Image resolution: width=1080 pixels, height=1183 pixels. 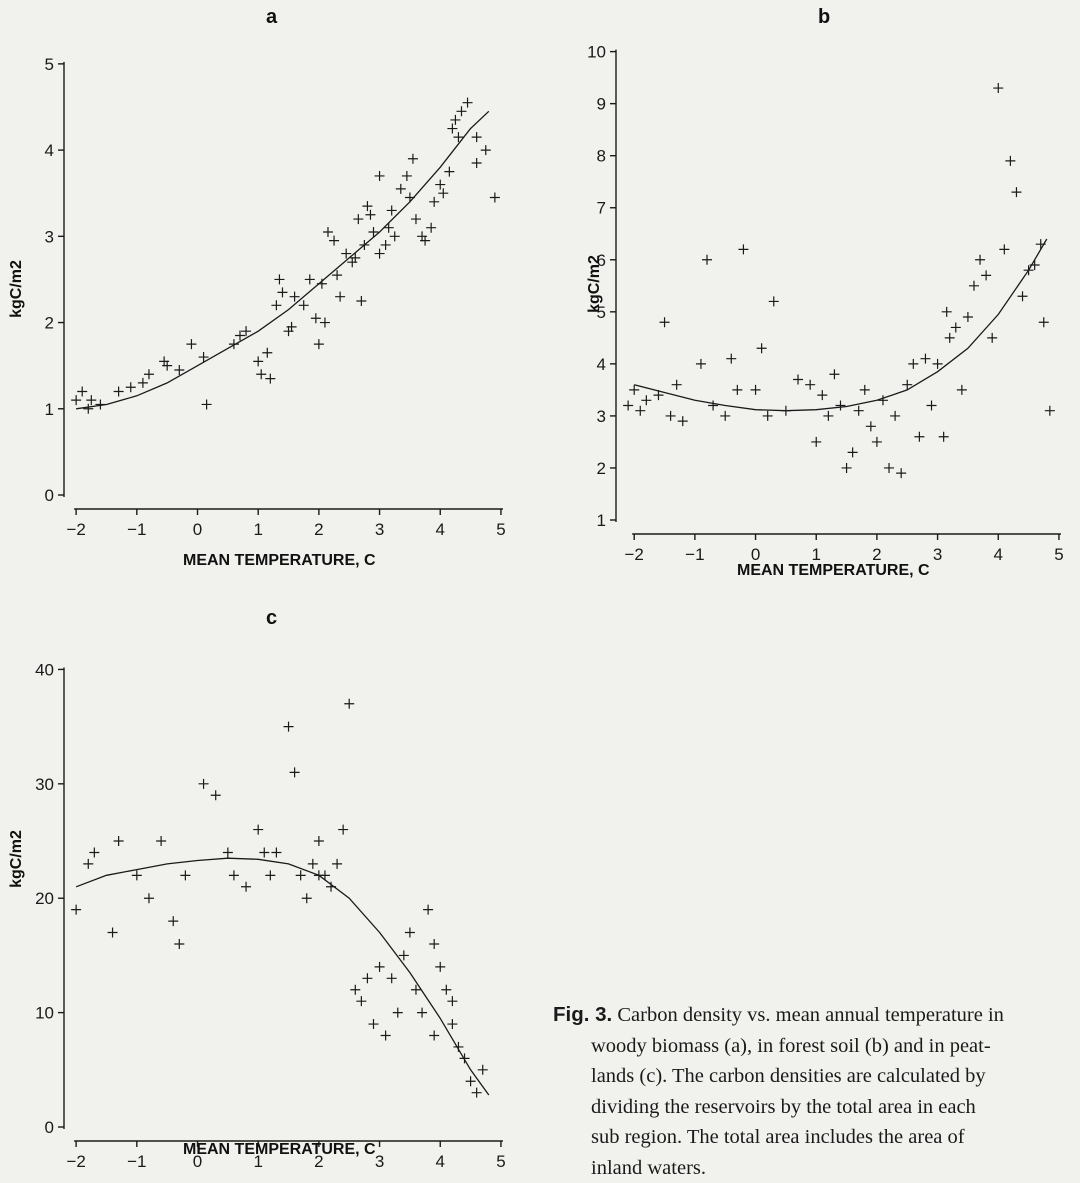 I want to click on x-tick-label: −1, so click(x=136, y=529).